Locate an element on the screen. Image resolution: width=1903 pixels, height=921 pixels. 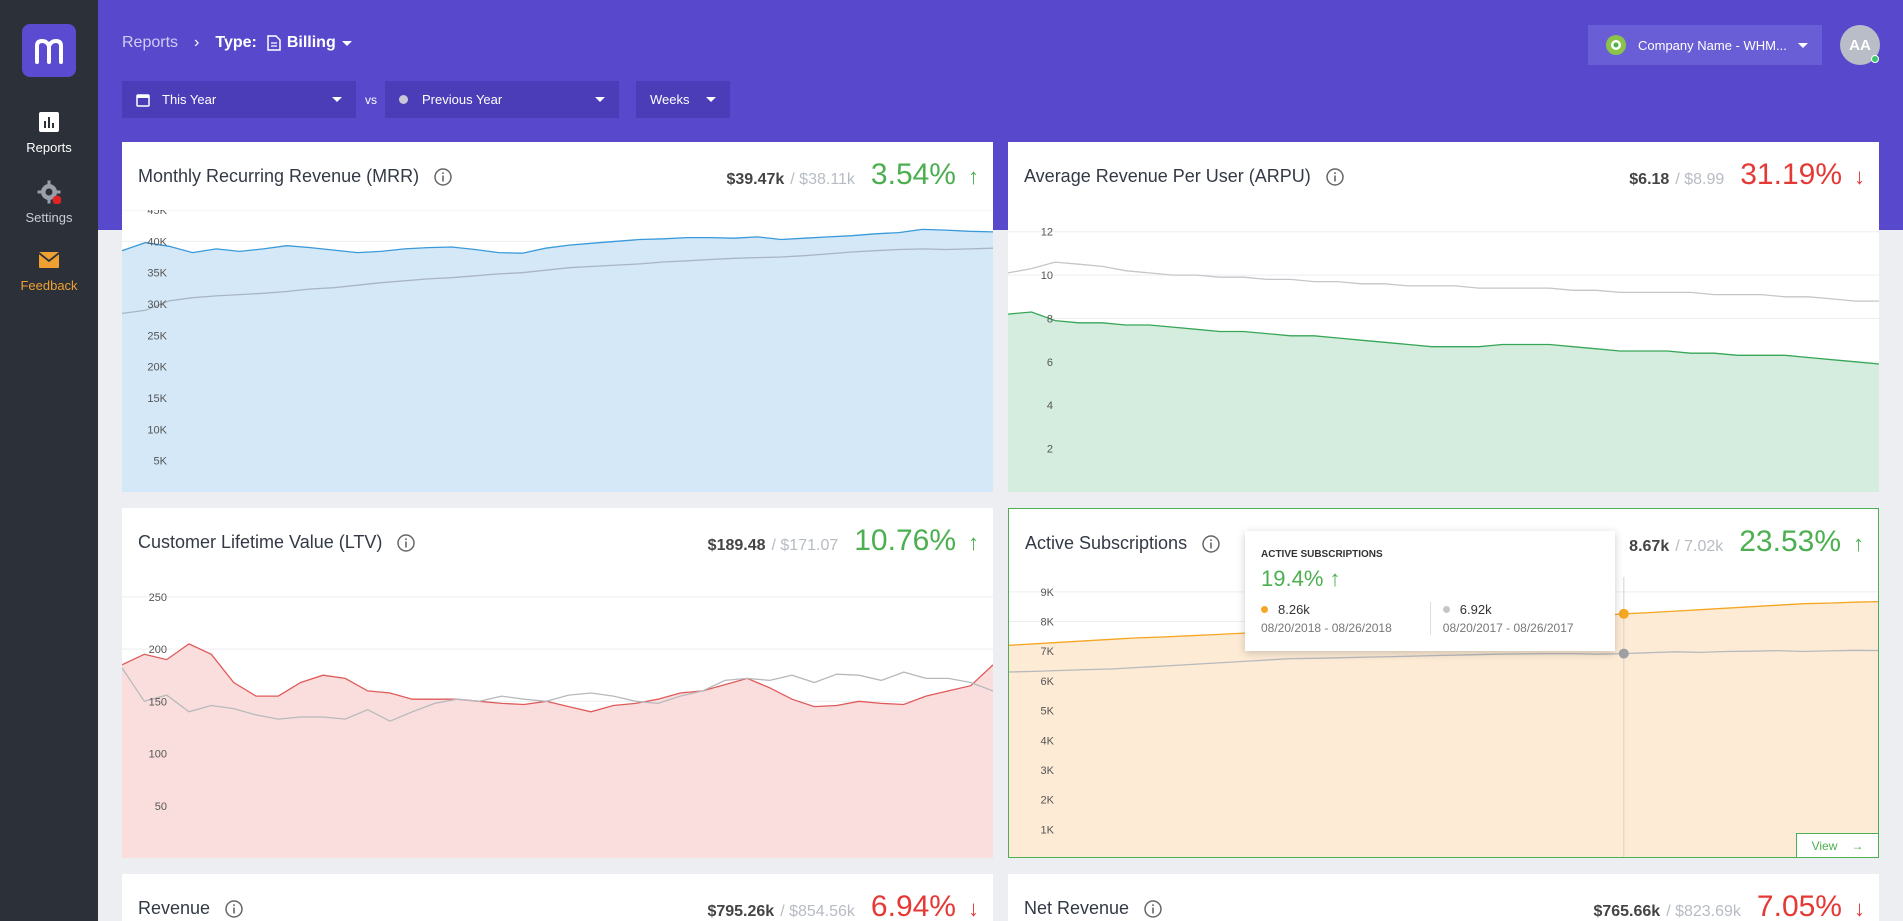
tooltip-current-range: 08/20/2018 - 08/26/2018 is located at coordinates (1326, 628).